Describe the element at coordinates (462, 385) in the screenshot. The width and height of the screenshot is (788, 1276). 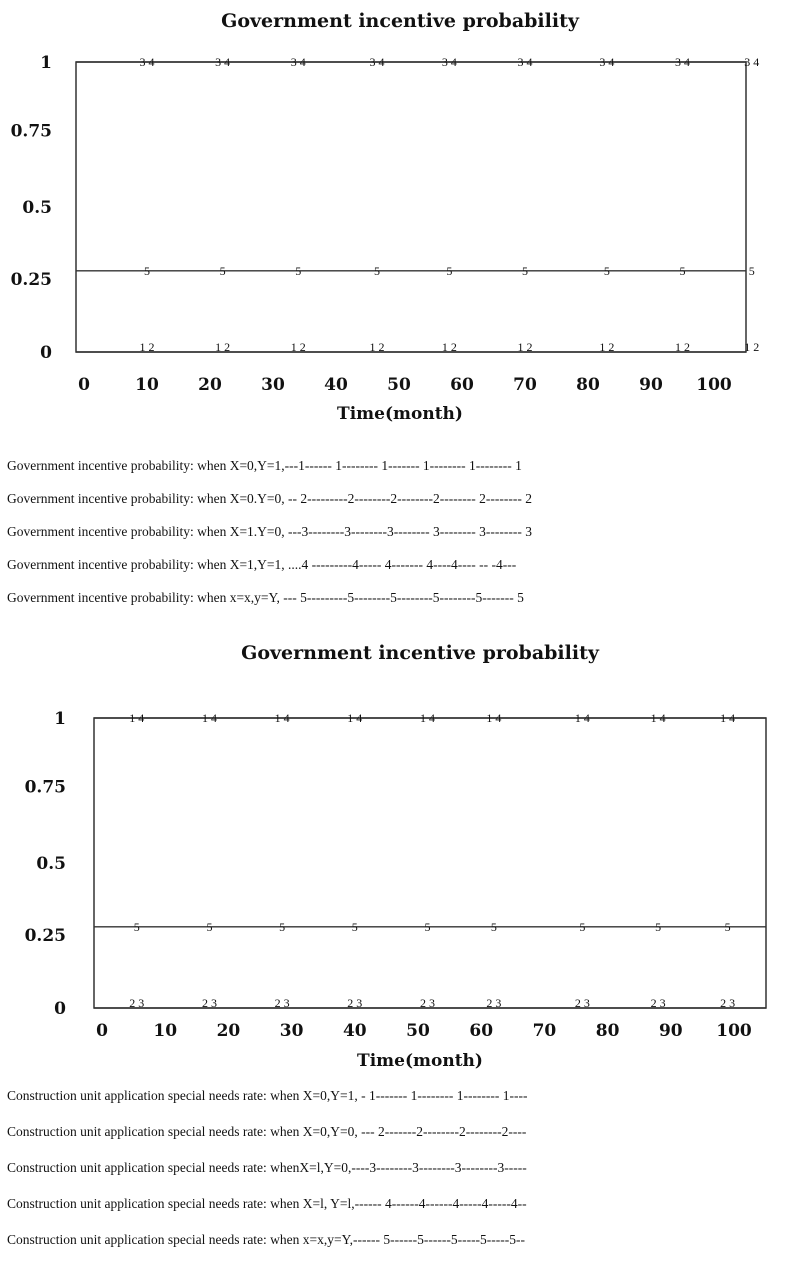
I see `x-tick-label: 60` at that location.